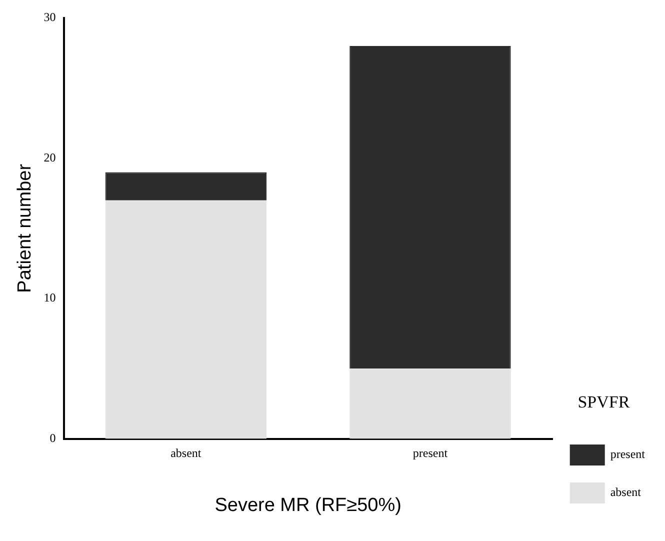 The height and width of the screenshot is (541, 665). I want to click on y-tick-label: 20, so click(50, 157).